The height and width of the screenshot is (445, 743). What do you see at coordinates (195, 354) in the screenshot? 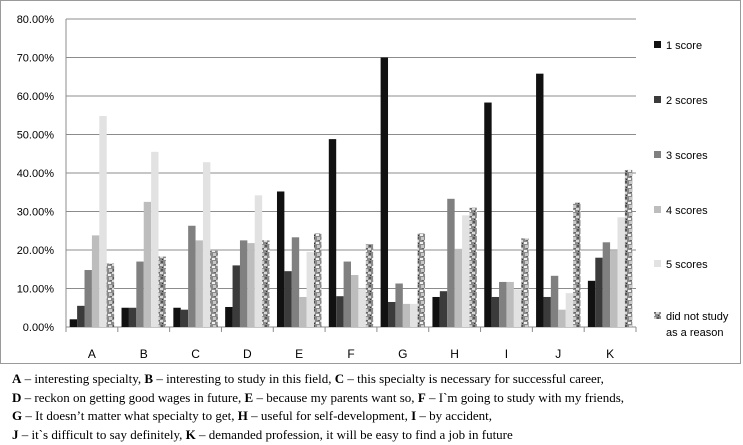
I see `x-tick-label: C` at bounding box center [195, 354].